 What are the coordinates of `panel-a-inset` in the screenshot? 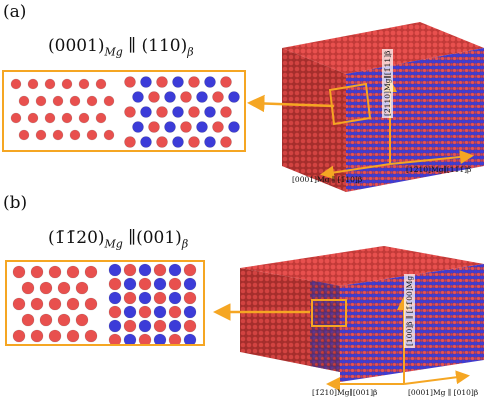 It's located at (124, 111).